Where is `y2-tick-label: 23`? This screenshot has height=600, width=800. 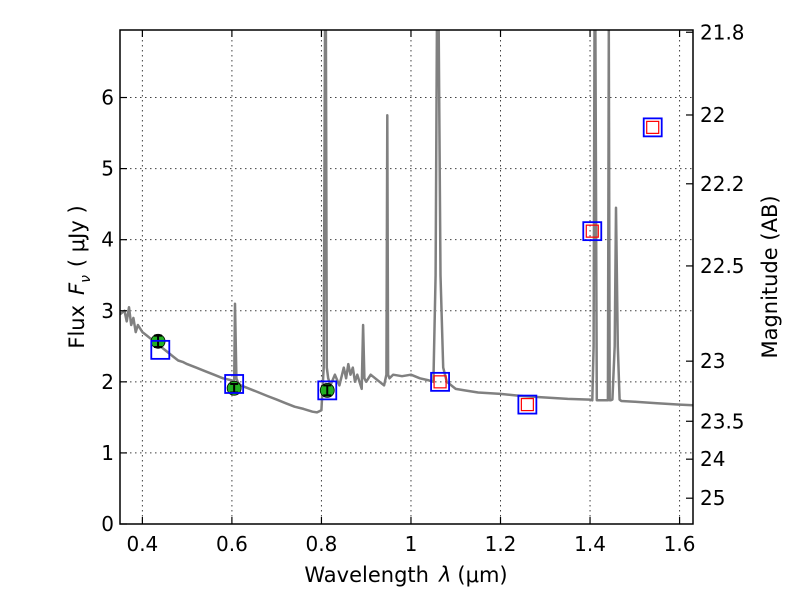
y2-tick-label: 23 is located at coordinates (712, 361).